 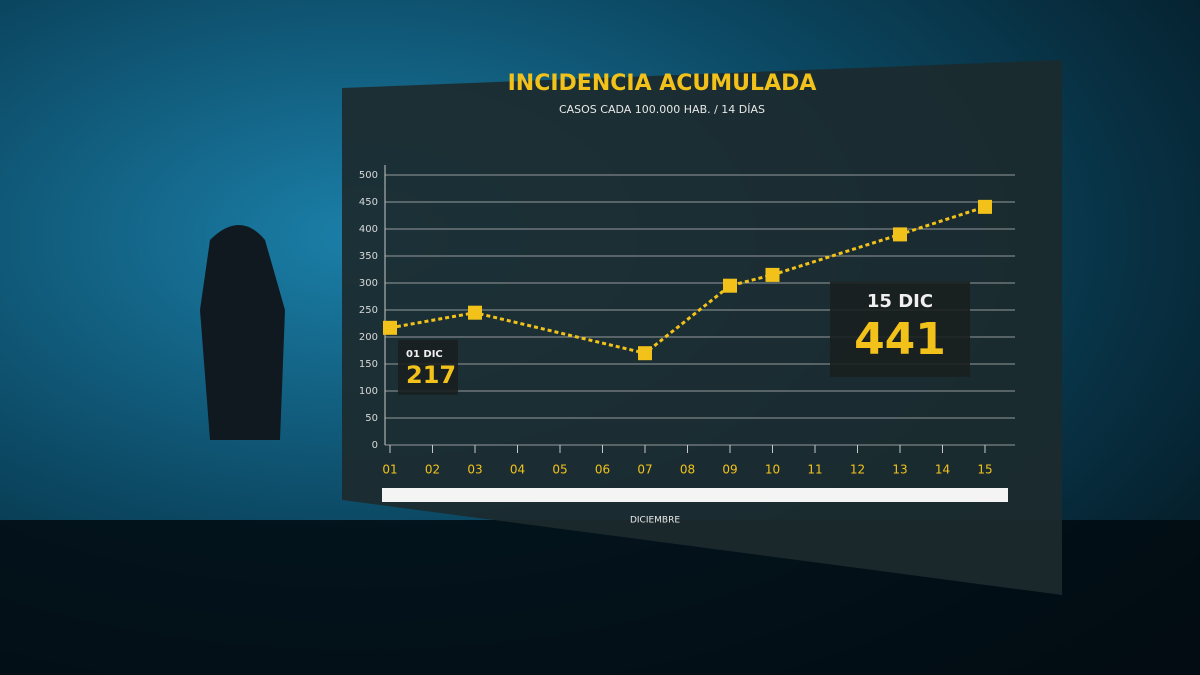 What do you see at coordinates (695, 495) in the screenshot?
I see `x-axis-band` at bounding box center [695, 495].